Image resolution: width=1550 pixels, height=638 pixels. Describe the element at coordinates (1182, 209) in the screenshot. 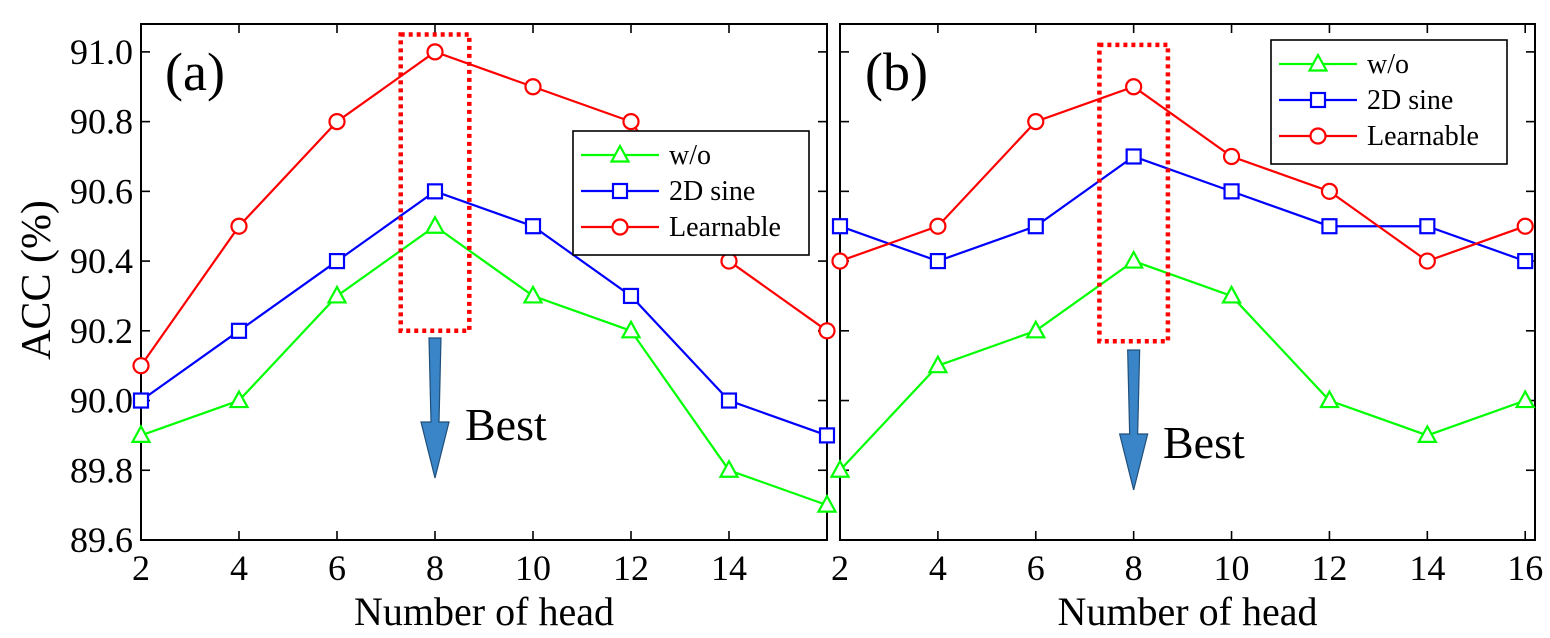

I see `series-line-2d-sine` at that location.